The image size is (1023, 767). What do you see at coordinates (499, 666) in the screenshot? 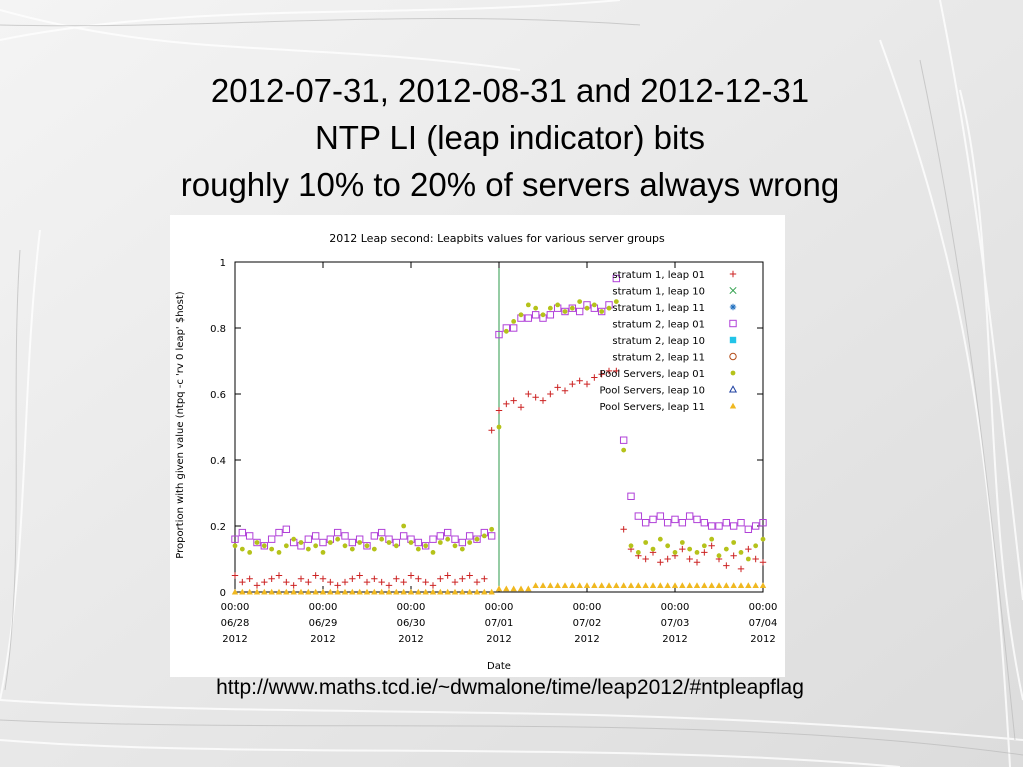
I see `x-axis-label: Date` at bounding box center [499, 666].